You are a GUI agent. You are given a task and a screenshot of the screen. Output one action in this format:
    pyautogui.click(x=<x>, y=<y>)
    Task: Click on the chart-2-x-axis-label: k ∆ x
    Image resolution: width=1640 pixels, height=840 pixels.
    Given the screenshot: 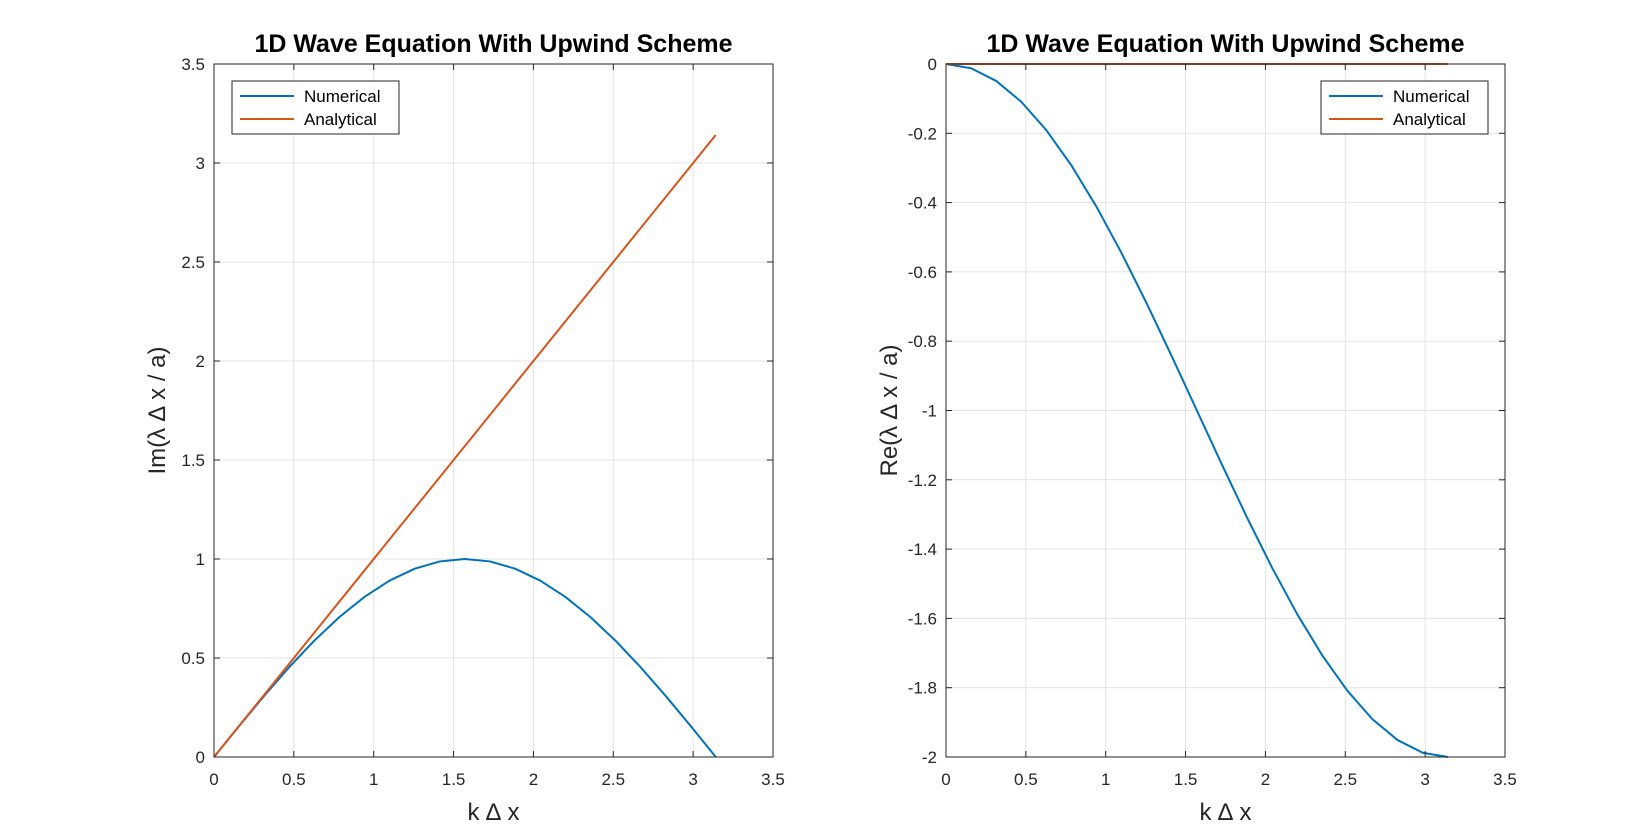 What is the action you would take?
    pyautogui.click(x=1225, y=812)
    